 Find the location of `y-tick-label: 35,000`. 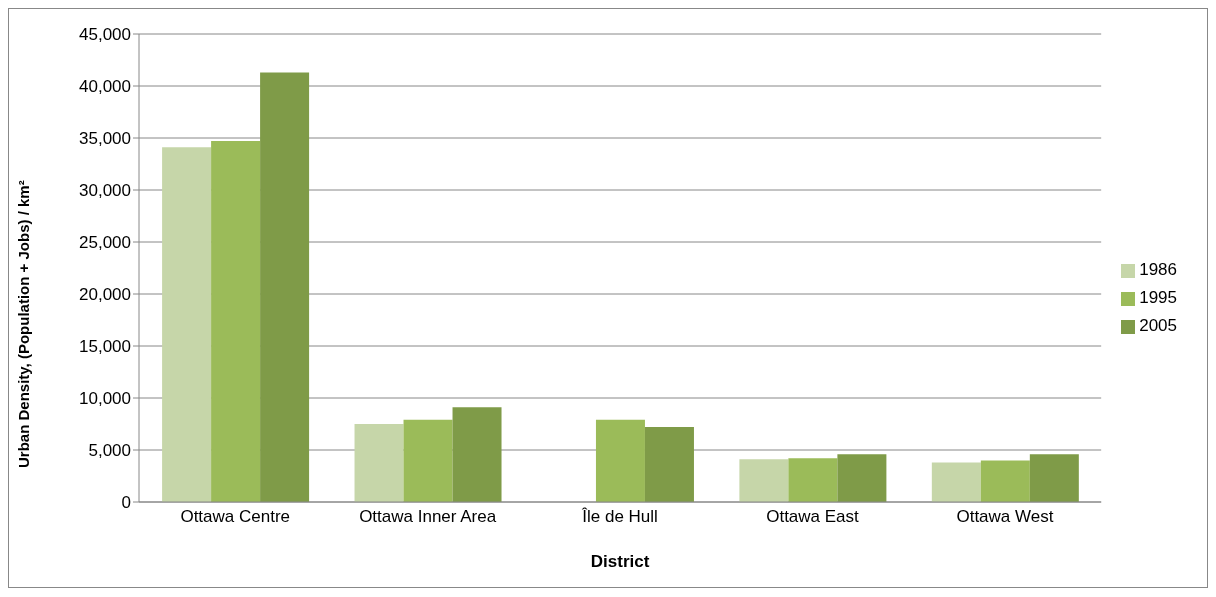

y-tick-label: 35,000 is located at coordinates (105, 139).